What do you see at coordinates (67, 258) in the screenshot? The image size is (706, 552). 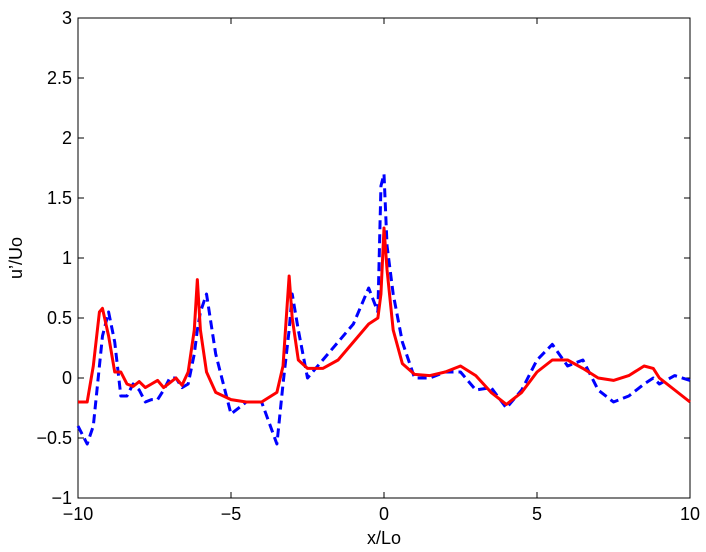 I see `y-tick-label: 1` at bounding box center [67, 258].